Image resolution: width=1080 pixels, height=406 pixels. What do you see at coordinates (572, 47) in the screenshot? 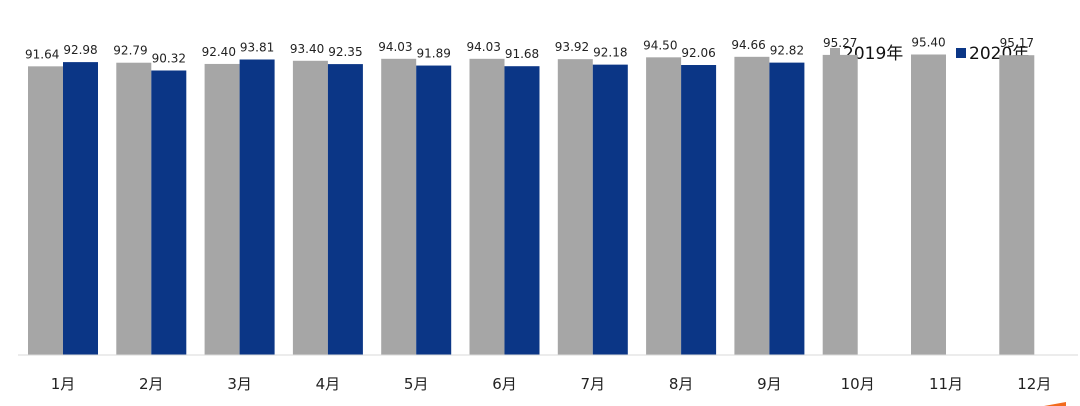
I see `data-label-2019-7: 93.92` at bounding box center [572, 47].